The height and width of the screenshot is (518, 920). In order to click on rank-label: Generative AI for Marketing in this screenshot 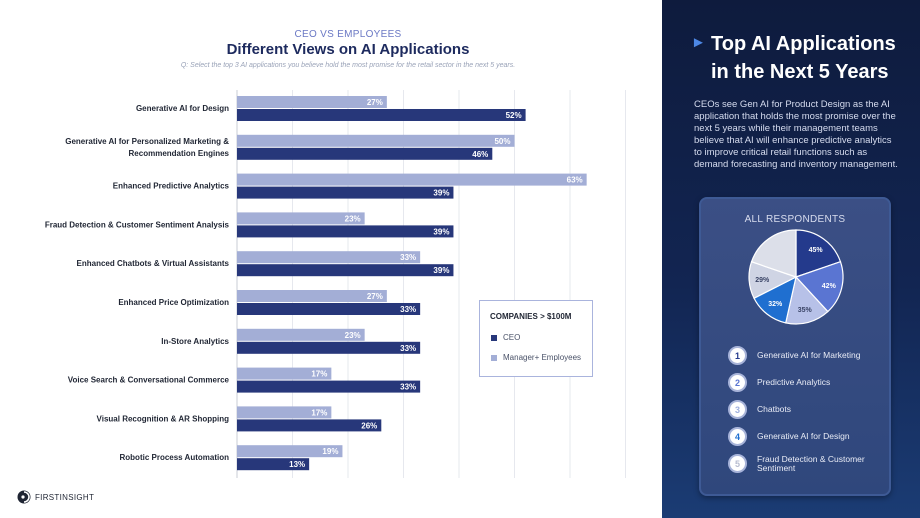, I will do `click(809, 355)`.